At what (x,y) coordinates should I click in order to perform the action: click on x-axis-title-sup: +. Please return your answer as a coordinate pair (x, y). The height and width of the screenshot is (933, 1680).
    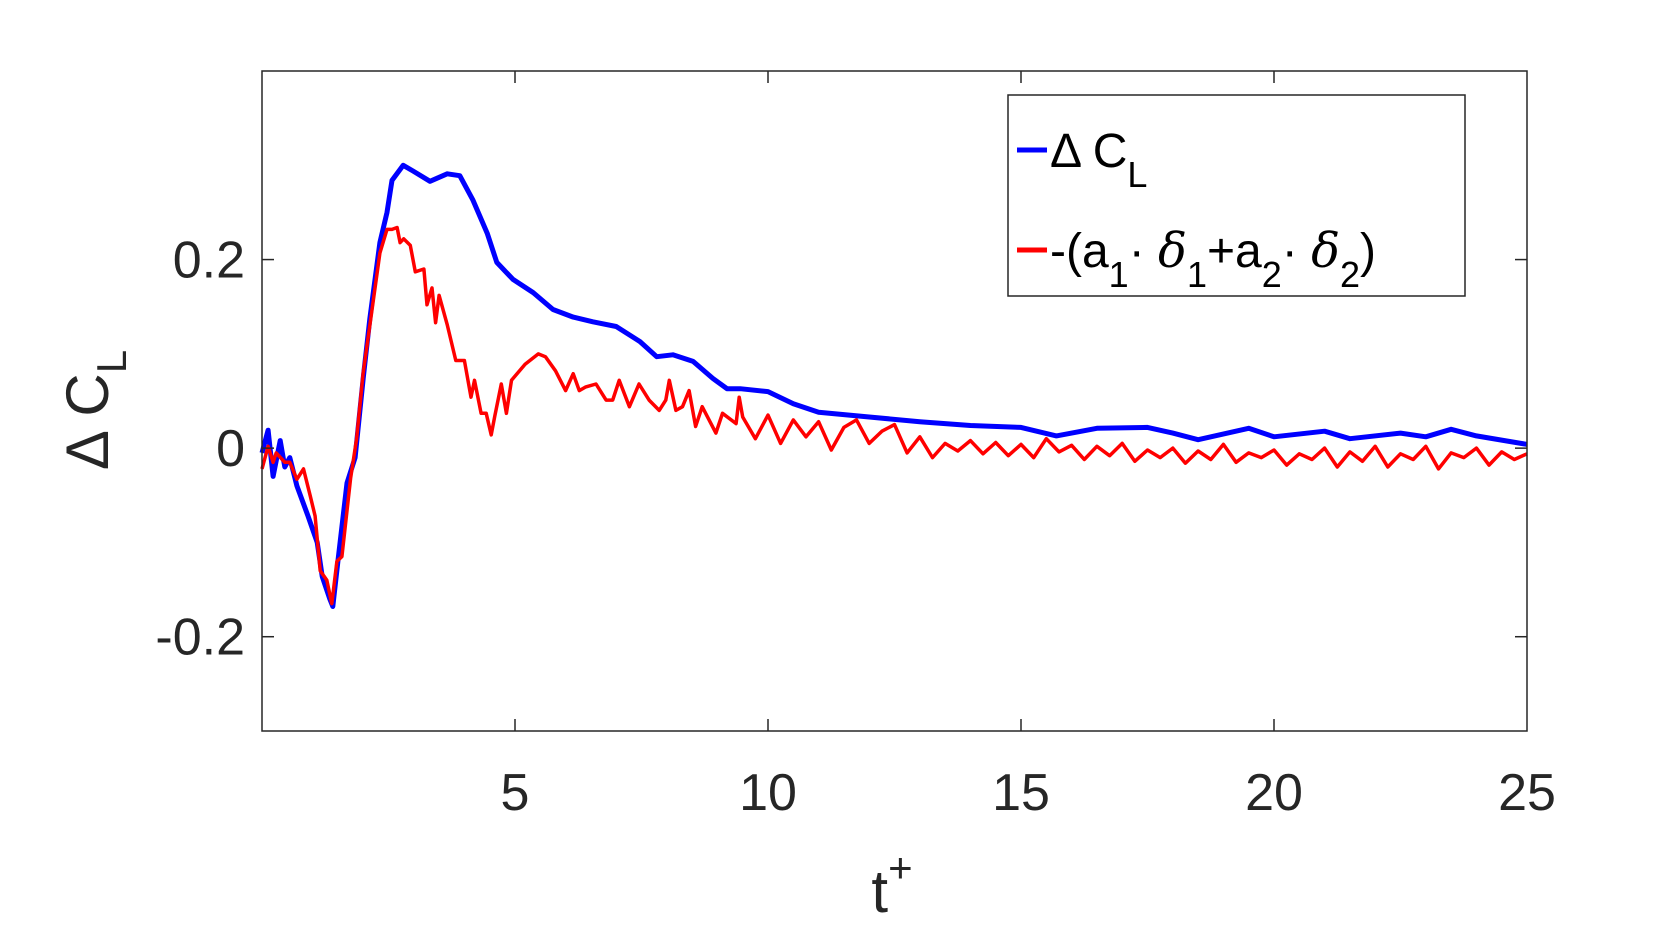
    Looking at the image, I should click on (900, 867).